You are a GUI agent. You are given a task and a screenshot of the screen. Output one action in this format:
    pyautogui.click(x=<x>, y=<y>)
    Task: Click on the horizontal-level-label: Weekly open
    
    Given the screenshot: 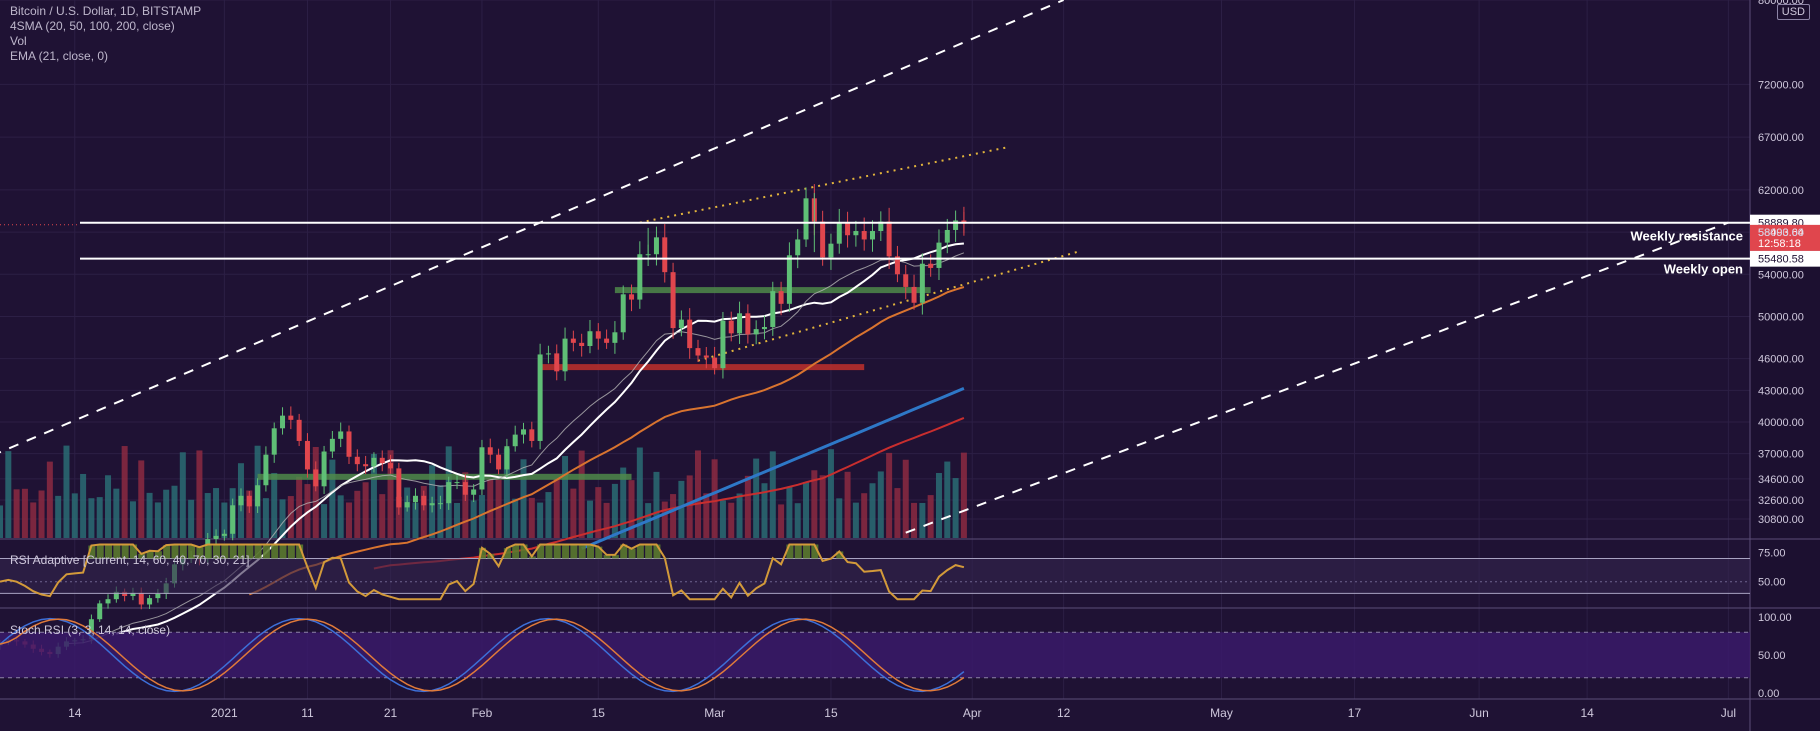 What is the action you would take?
    pyautogui.click(x=1703, y=269)
    